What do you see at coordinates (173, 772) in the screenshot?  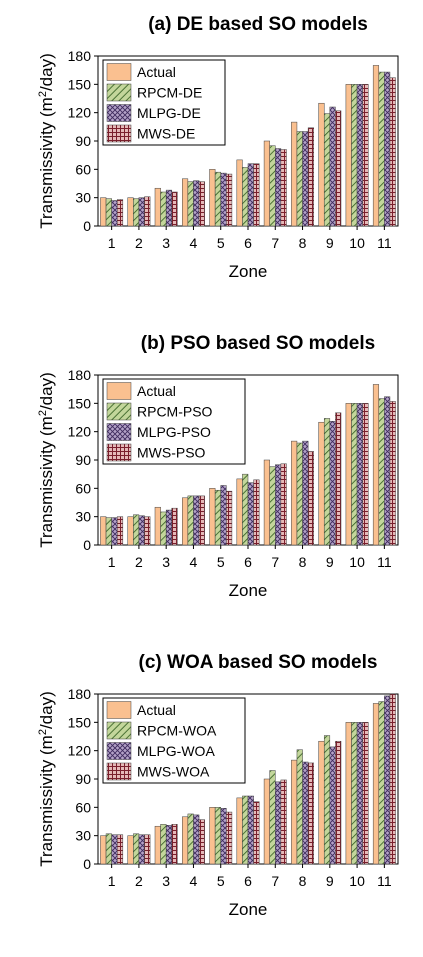 I see `legend-label: MWS-WOA` at bounding box center [173, 772].